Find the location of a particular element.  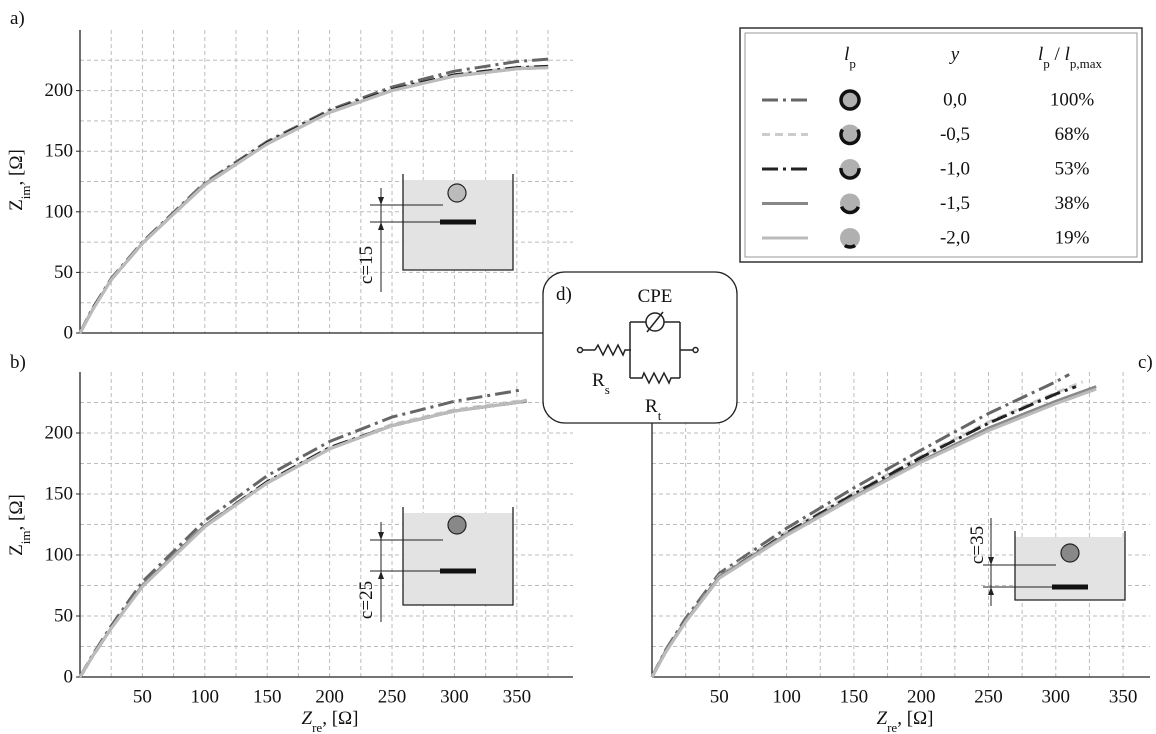

rs-main: R is located at coordinates (598, 380).